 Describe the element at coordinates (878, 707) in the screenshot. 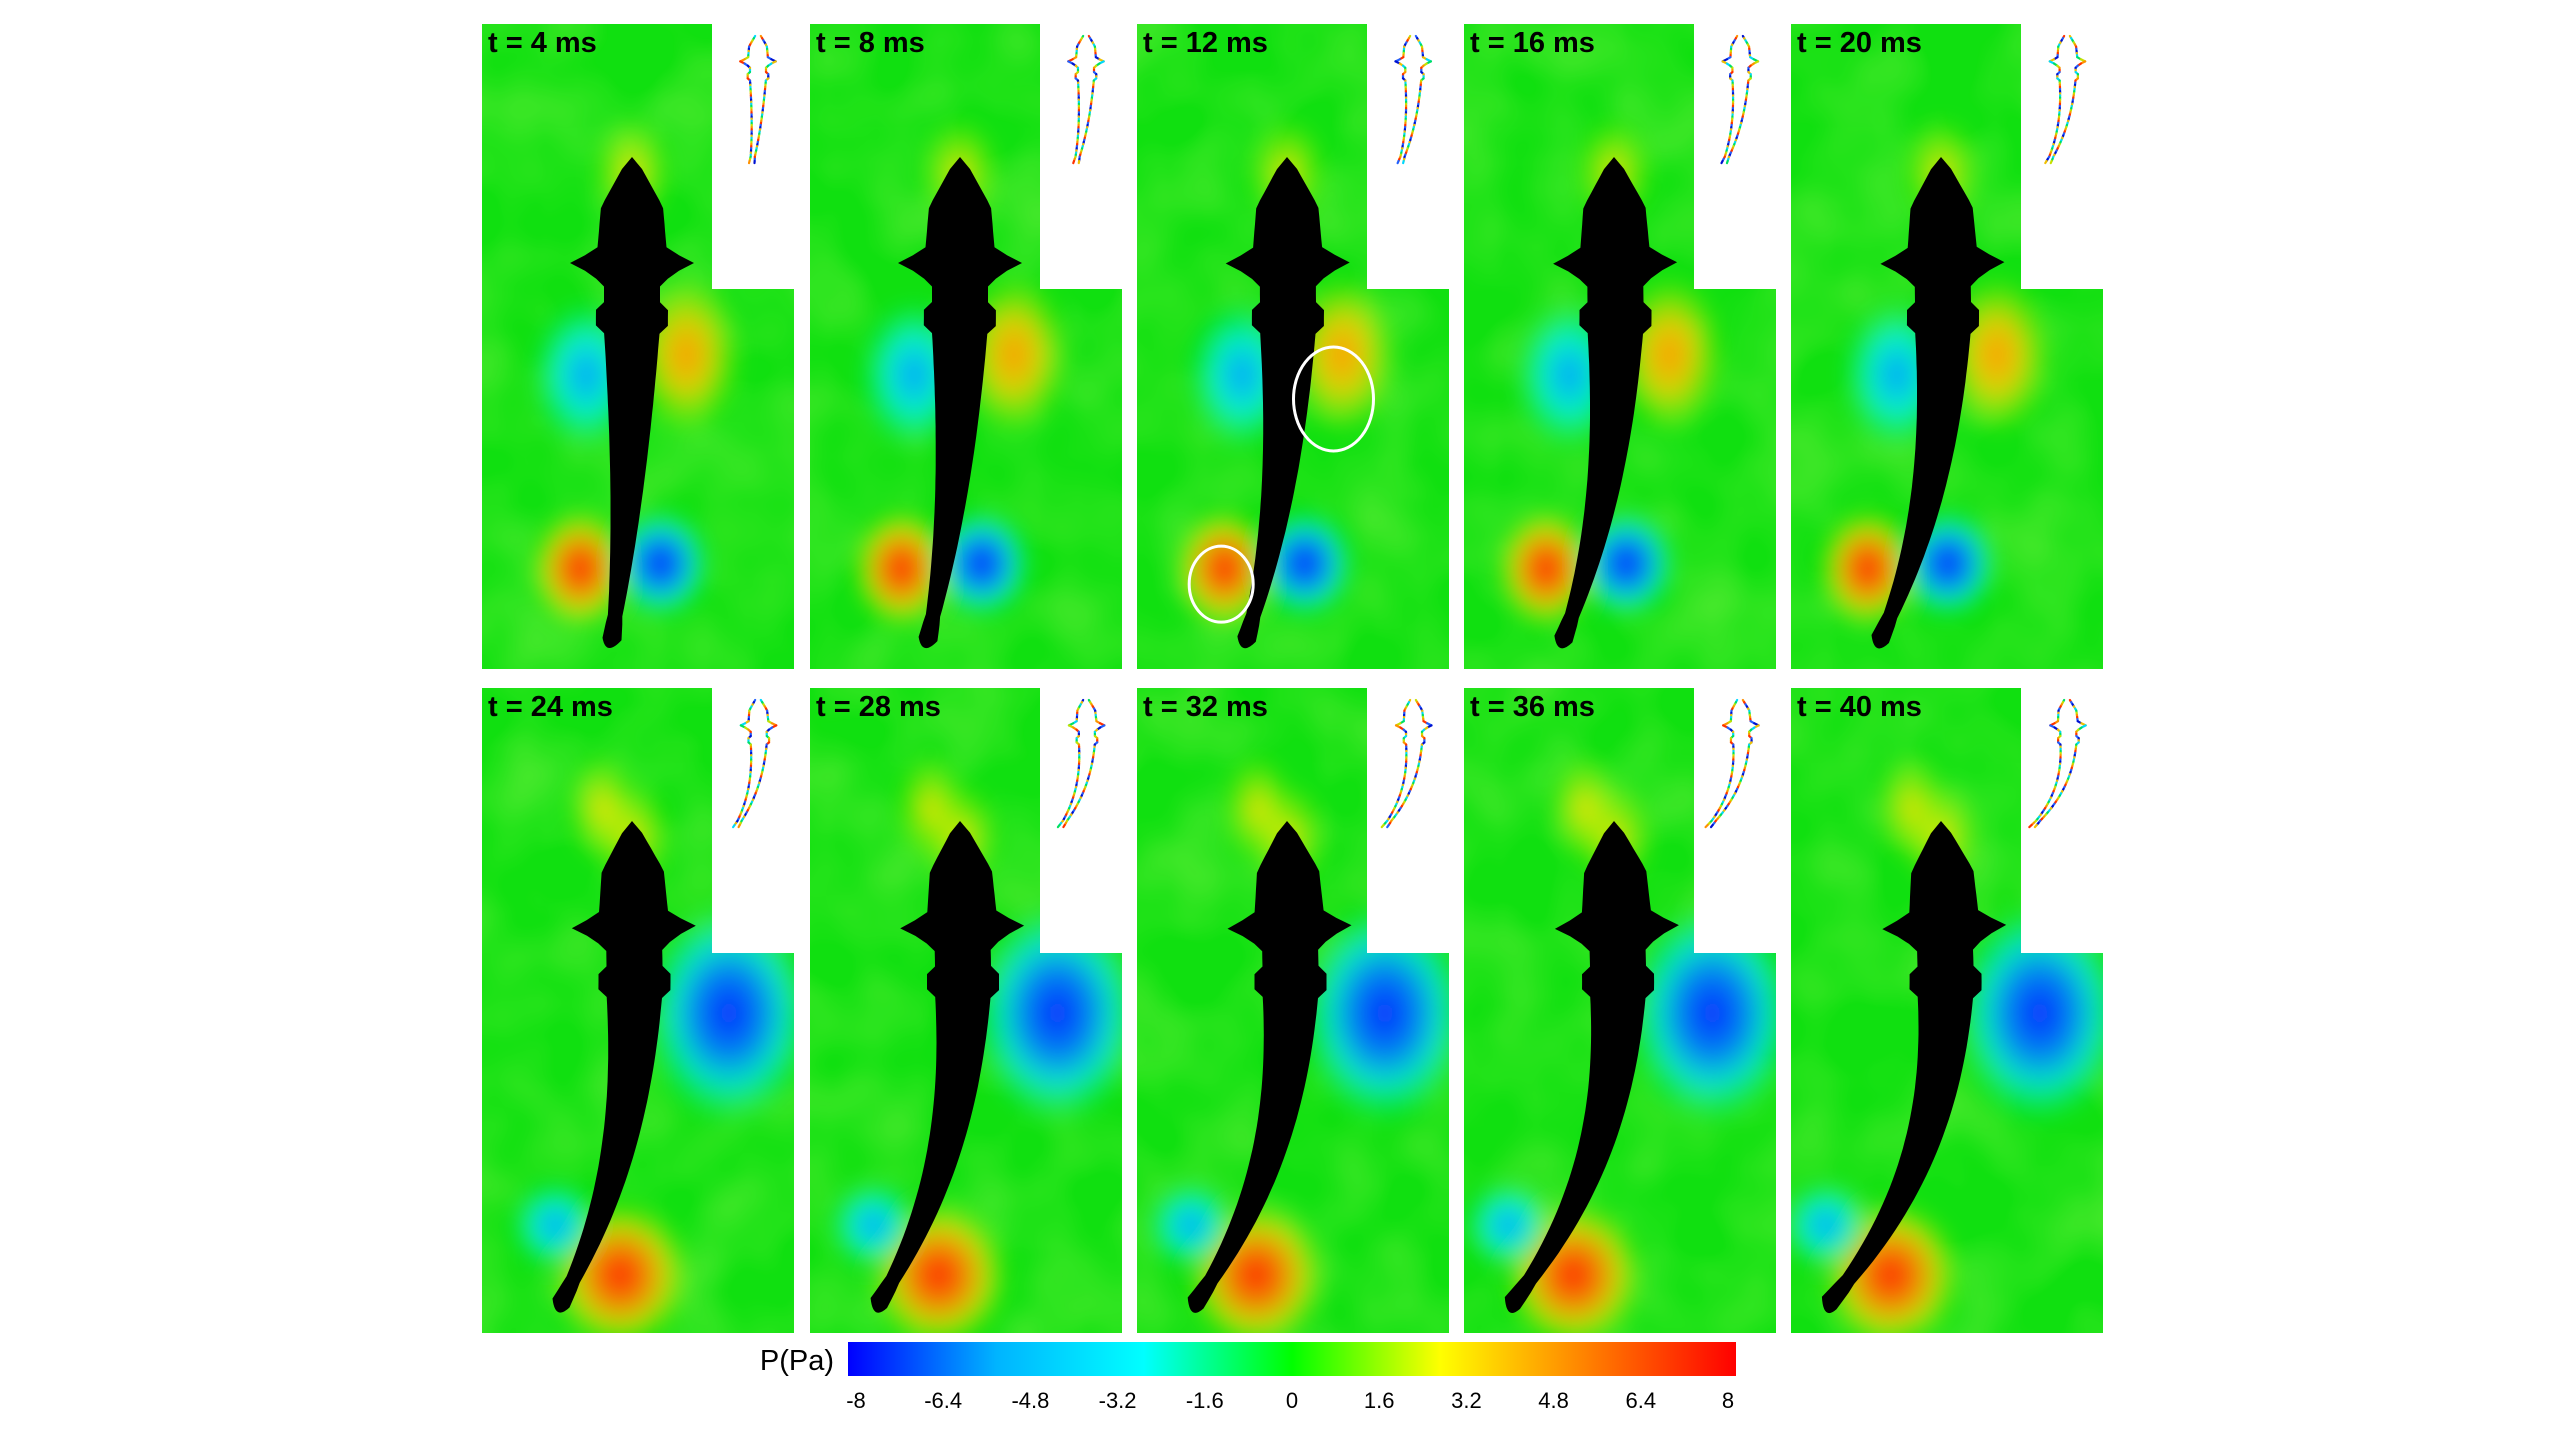

I see `panel-time-label: t = 28 ms` at that location.